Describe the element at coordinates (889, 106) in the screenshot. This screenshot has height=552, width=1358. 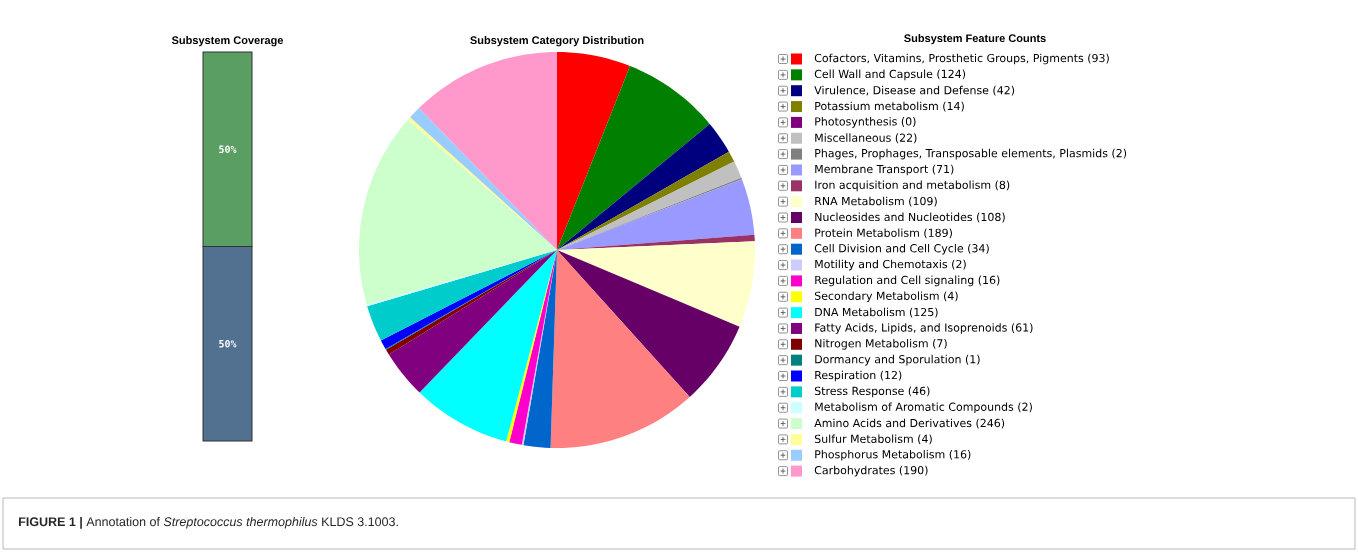
I see `legend-label: Potassium metabolism (14)` at that location.